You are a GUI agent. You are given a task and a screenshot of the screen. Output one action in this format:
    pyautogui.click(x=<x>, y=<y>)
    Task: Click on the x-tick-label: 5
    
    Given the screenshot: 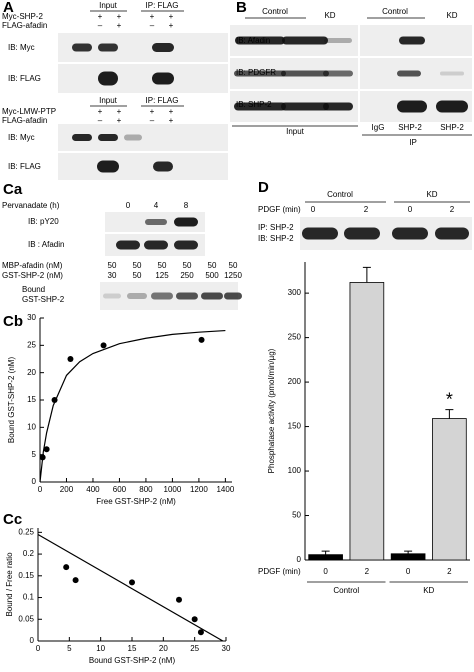 What is the action you would take?
    pyautogui.click(x=69, y=648)
    